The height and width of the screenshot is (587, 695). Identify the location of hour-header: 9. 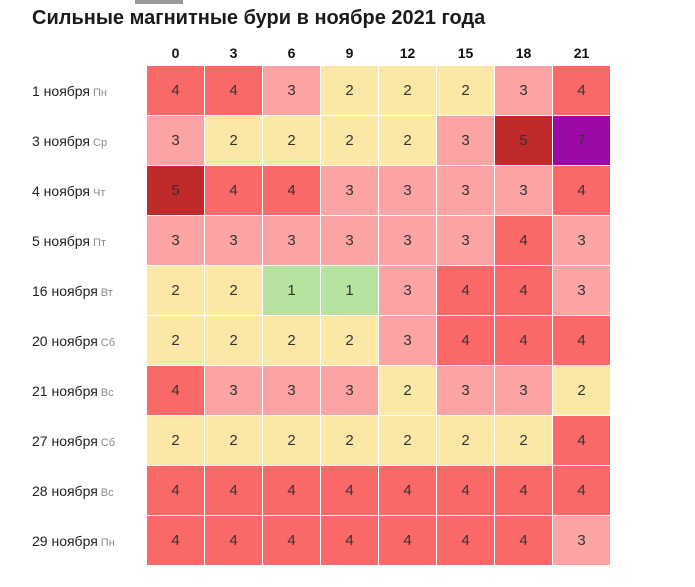
(349, 52).